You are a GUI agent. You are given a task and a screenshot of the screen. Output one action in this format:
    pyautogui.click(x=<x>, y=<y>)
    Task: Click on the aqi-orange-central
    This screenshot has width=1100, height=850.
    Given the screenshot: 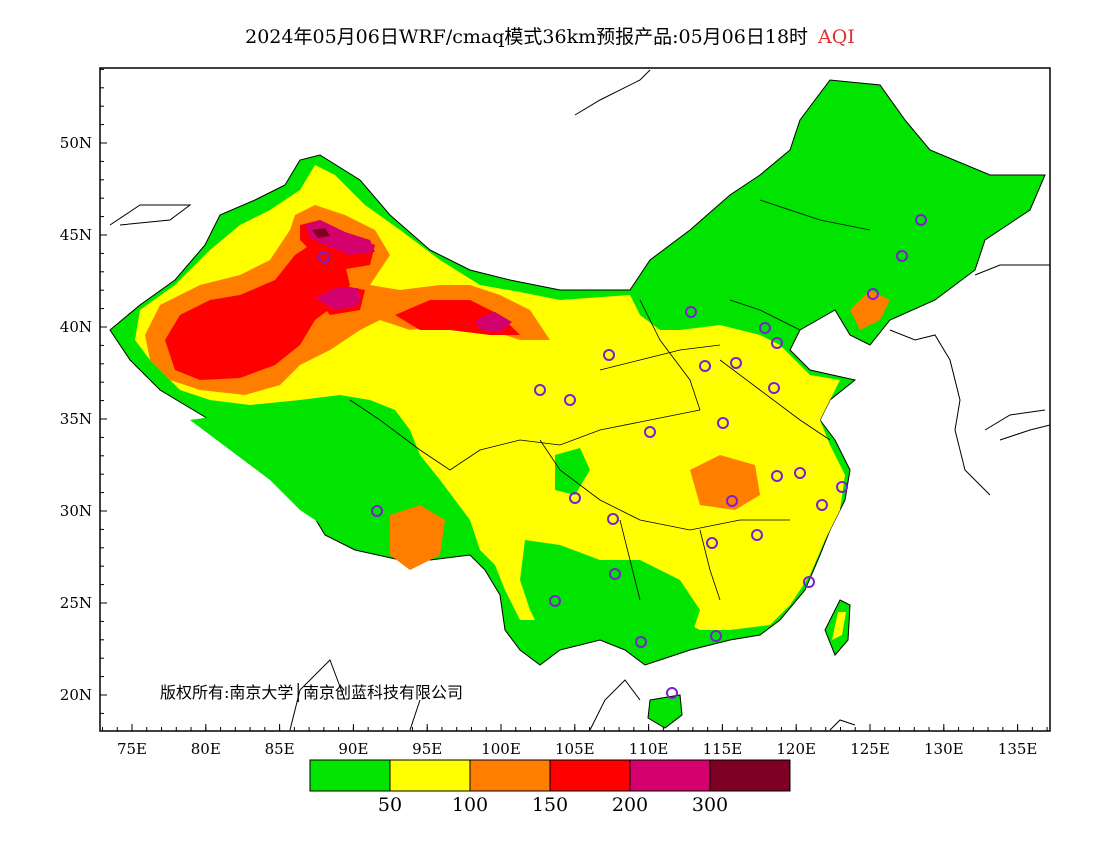 What is the action you would take?
    pyautogui.click(x=725, y=482)
    